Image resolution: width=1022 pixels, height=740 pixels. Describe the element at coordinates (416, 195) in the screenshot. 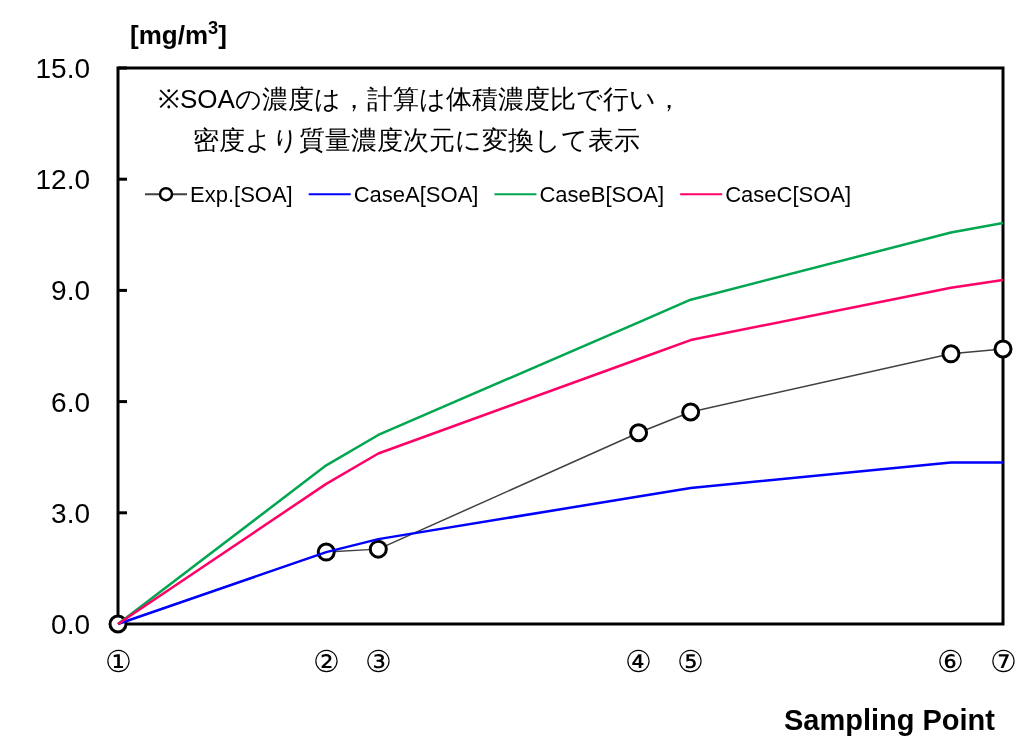

I see `legend-label: CaseA[SOA]` at that location.